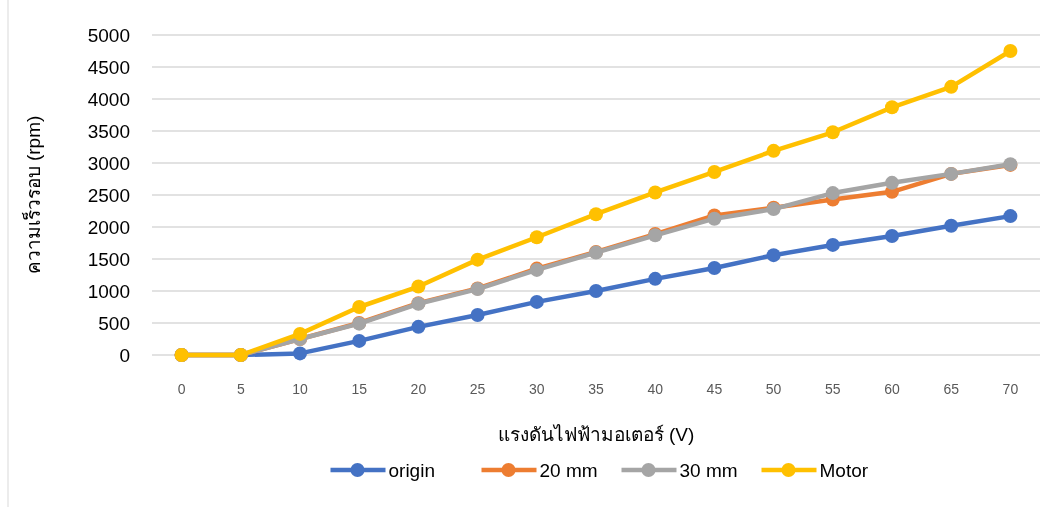  I want to click on x-tick-label: 30, so click(537, 389).